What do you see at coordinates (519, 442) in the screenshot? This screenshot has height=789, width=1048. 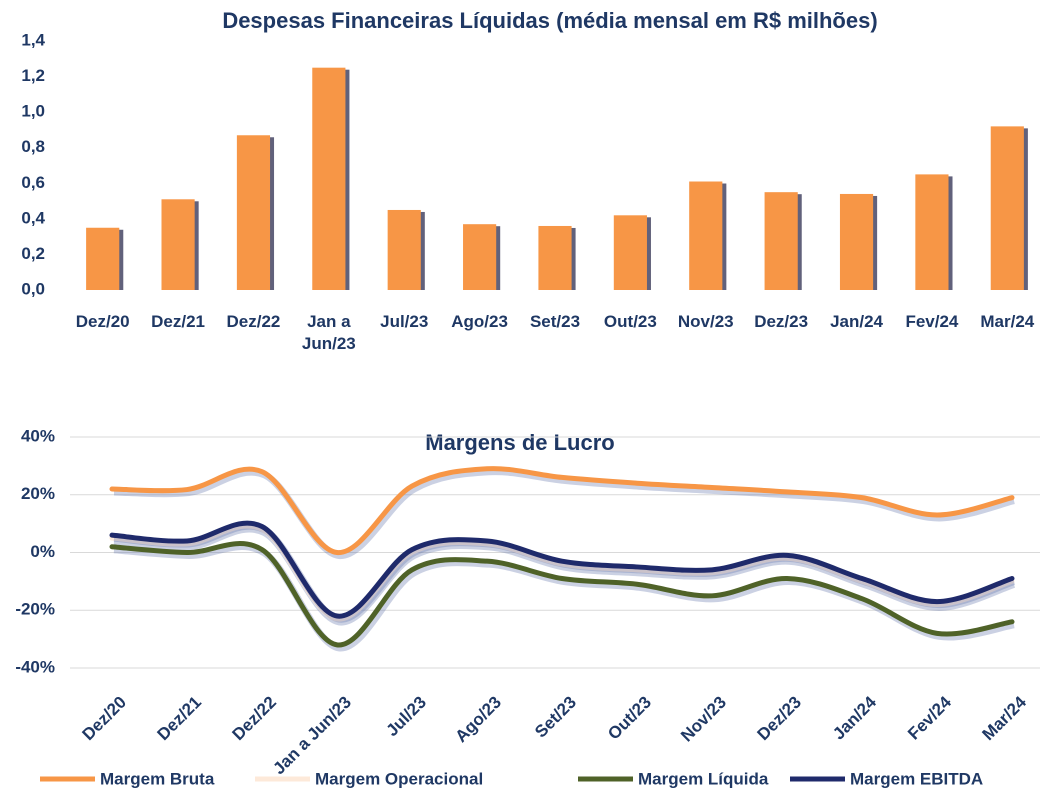 I see `chart-title: Margens de Lucro` at bounding box center [519, 442].